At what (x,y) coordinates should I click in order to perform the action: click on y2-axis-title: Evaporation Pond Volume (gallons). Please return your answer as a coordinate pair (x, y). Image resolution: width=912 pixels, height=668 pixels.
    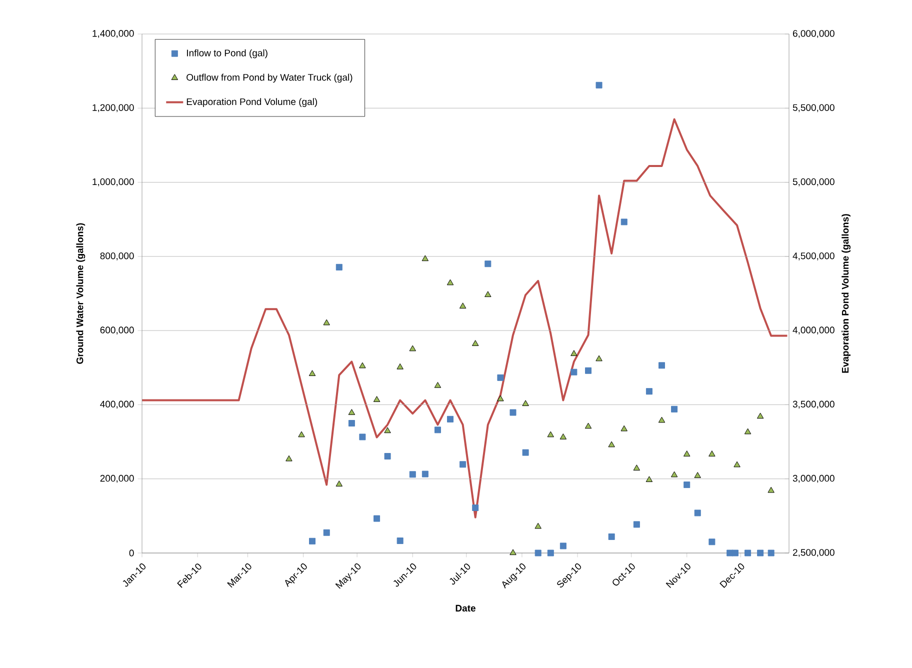
    Looking at the image, I should click on (846, 293).